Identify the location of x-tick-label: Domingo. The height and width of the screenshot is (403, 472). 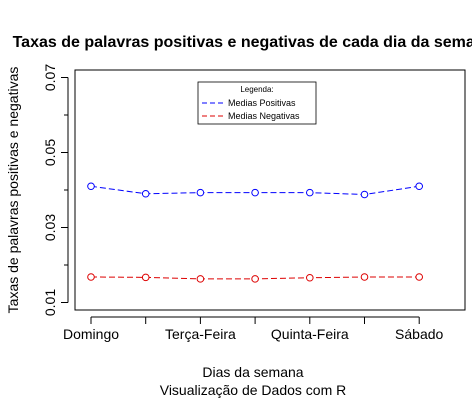
(91, 334).